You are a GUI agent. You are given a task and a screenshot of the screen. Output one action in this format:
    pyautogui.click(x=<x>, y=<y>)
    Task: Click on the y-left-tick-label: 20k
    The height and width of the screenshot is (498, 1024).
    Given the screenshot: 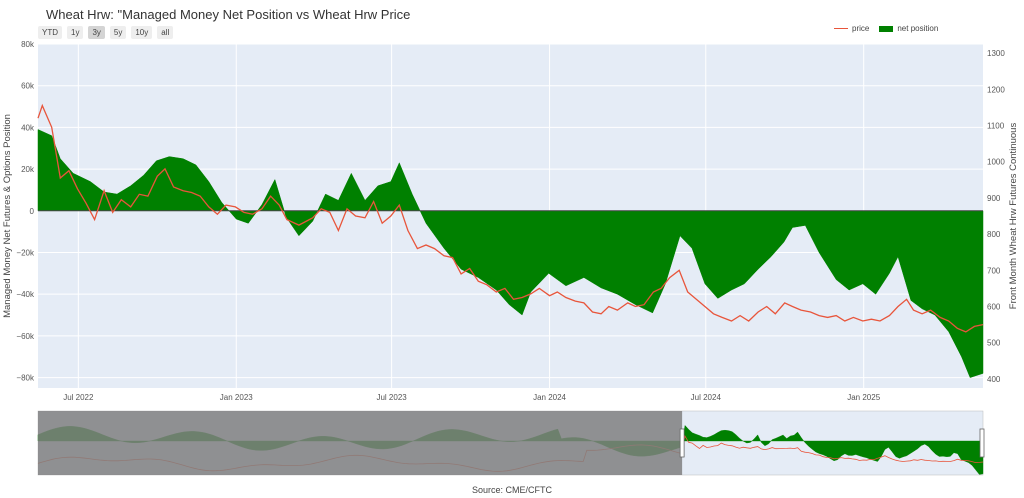 What is the action you would take?
    pyautogui.click(x=28, y=169)
    